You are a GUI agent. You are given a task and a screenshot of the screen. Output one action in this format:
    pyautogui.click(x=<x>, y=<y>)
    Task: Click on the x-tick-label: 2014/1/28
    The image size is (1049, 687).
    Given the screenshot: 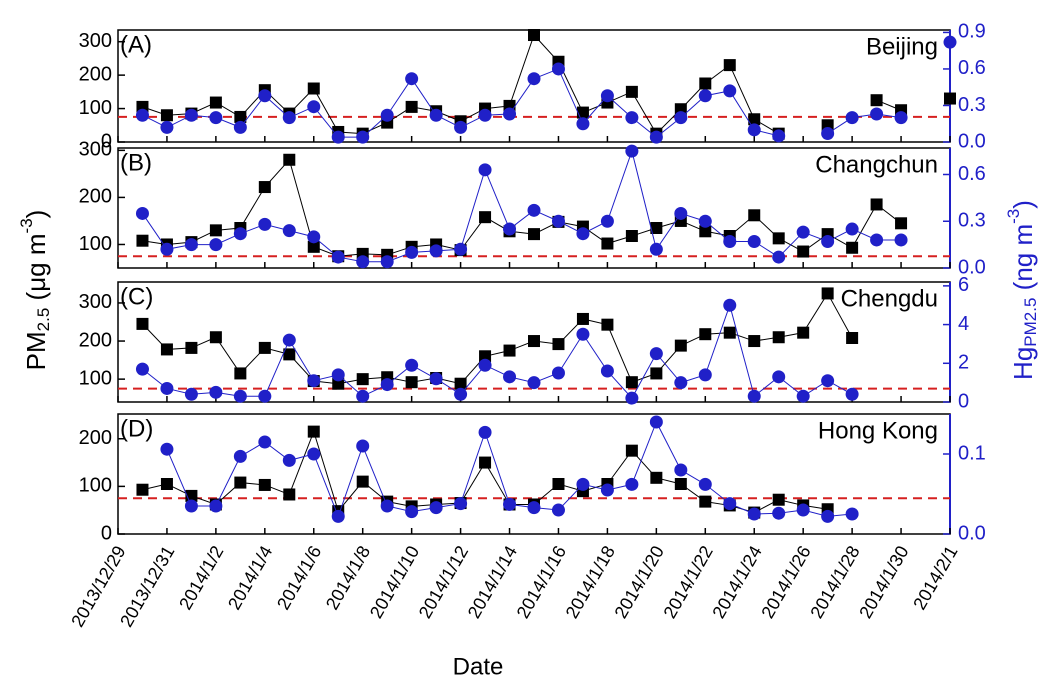 What is the action you would take?
    pyautogui.click(x=834, y=581)
    